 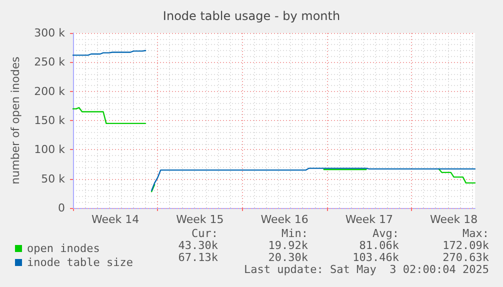 I want to click on x-tick-label: Week 17, so click(x=369, y=219).